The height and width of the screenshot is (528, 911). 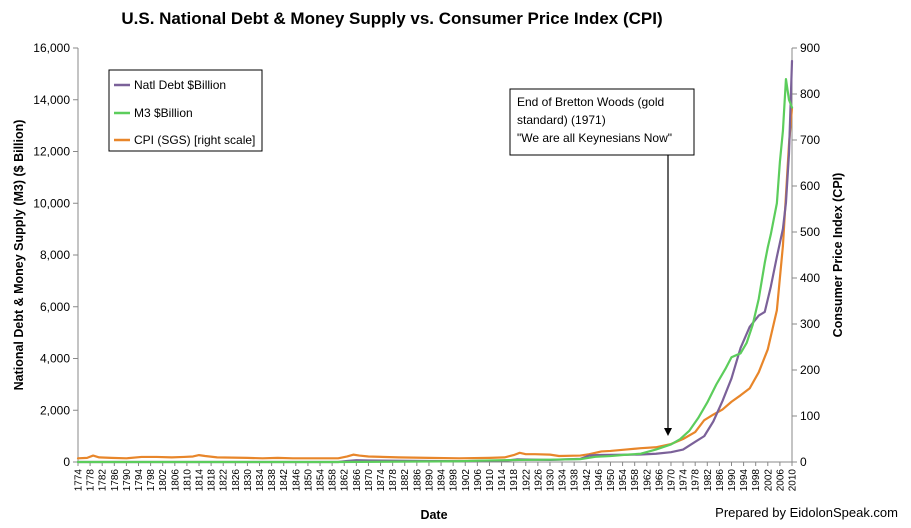 What do you see at coordinates (51, 48) in the screenshot?
I see `y-left-tick-label: 16,000` at bounding box center [51, 48].